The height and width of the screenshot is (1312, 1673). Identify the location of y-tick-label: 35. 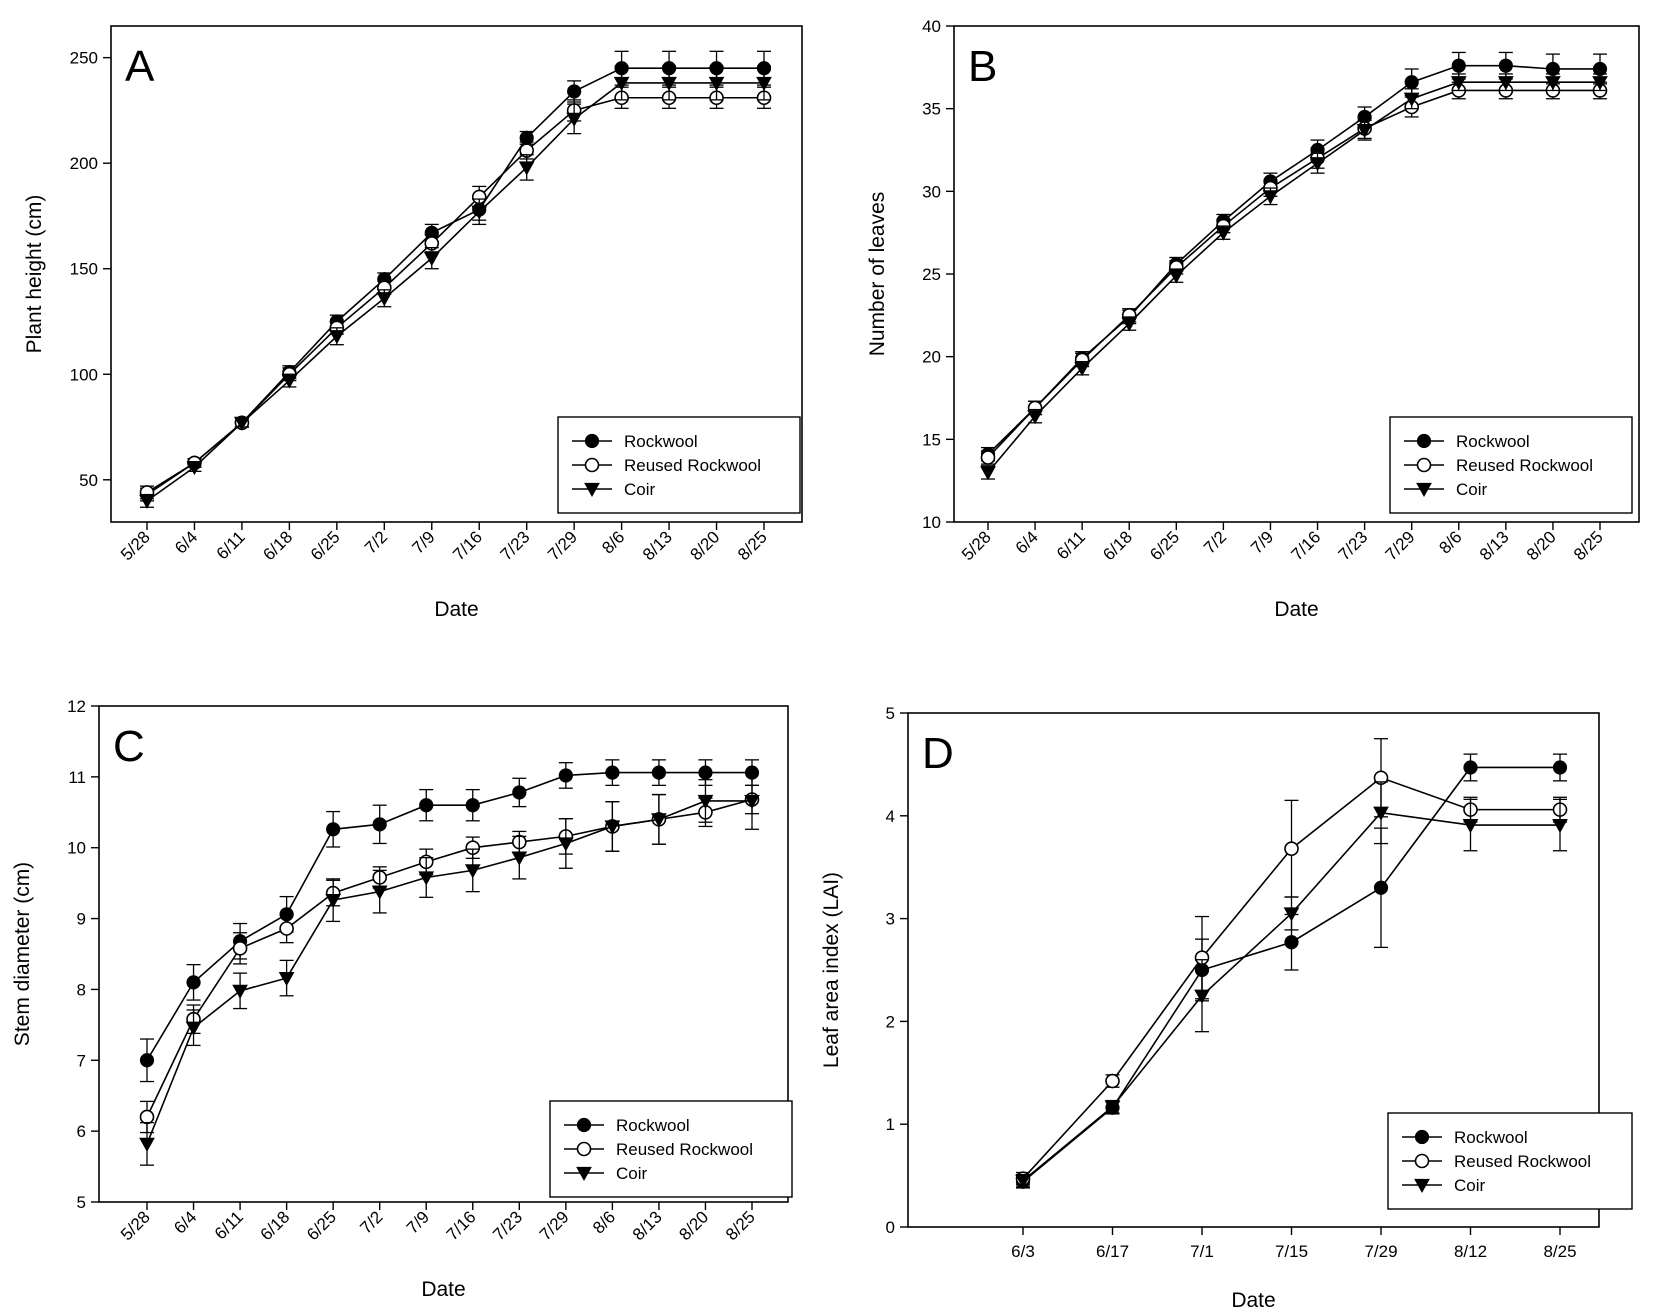
(931, 109).